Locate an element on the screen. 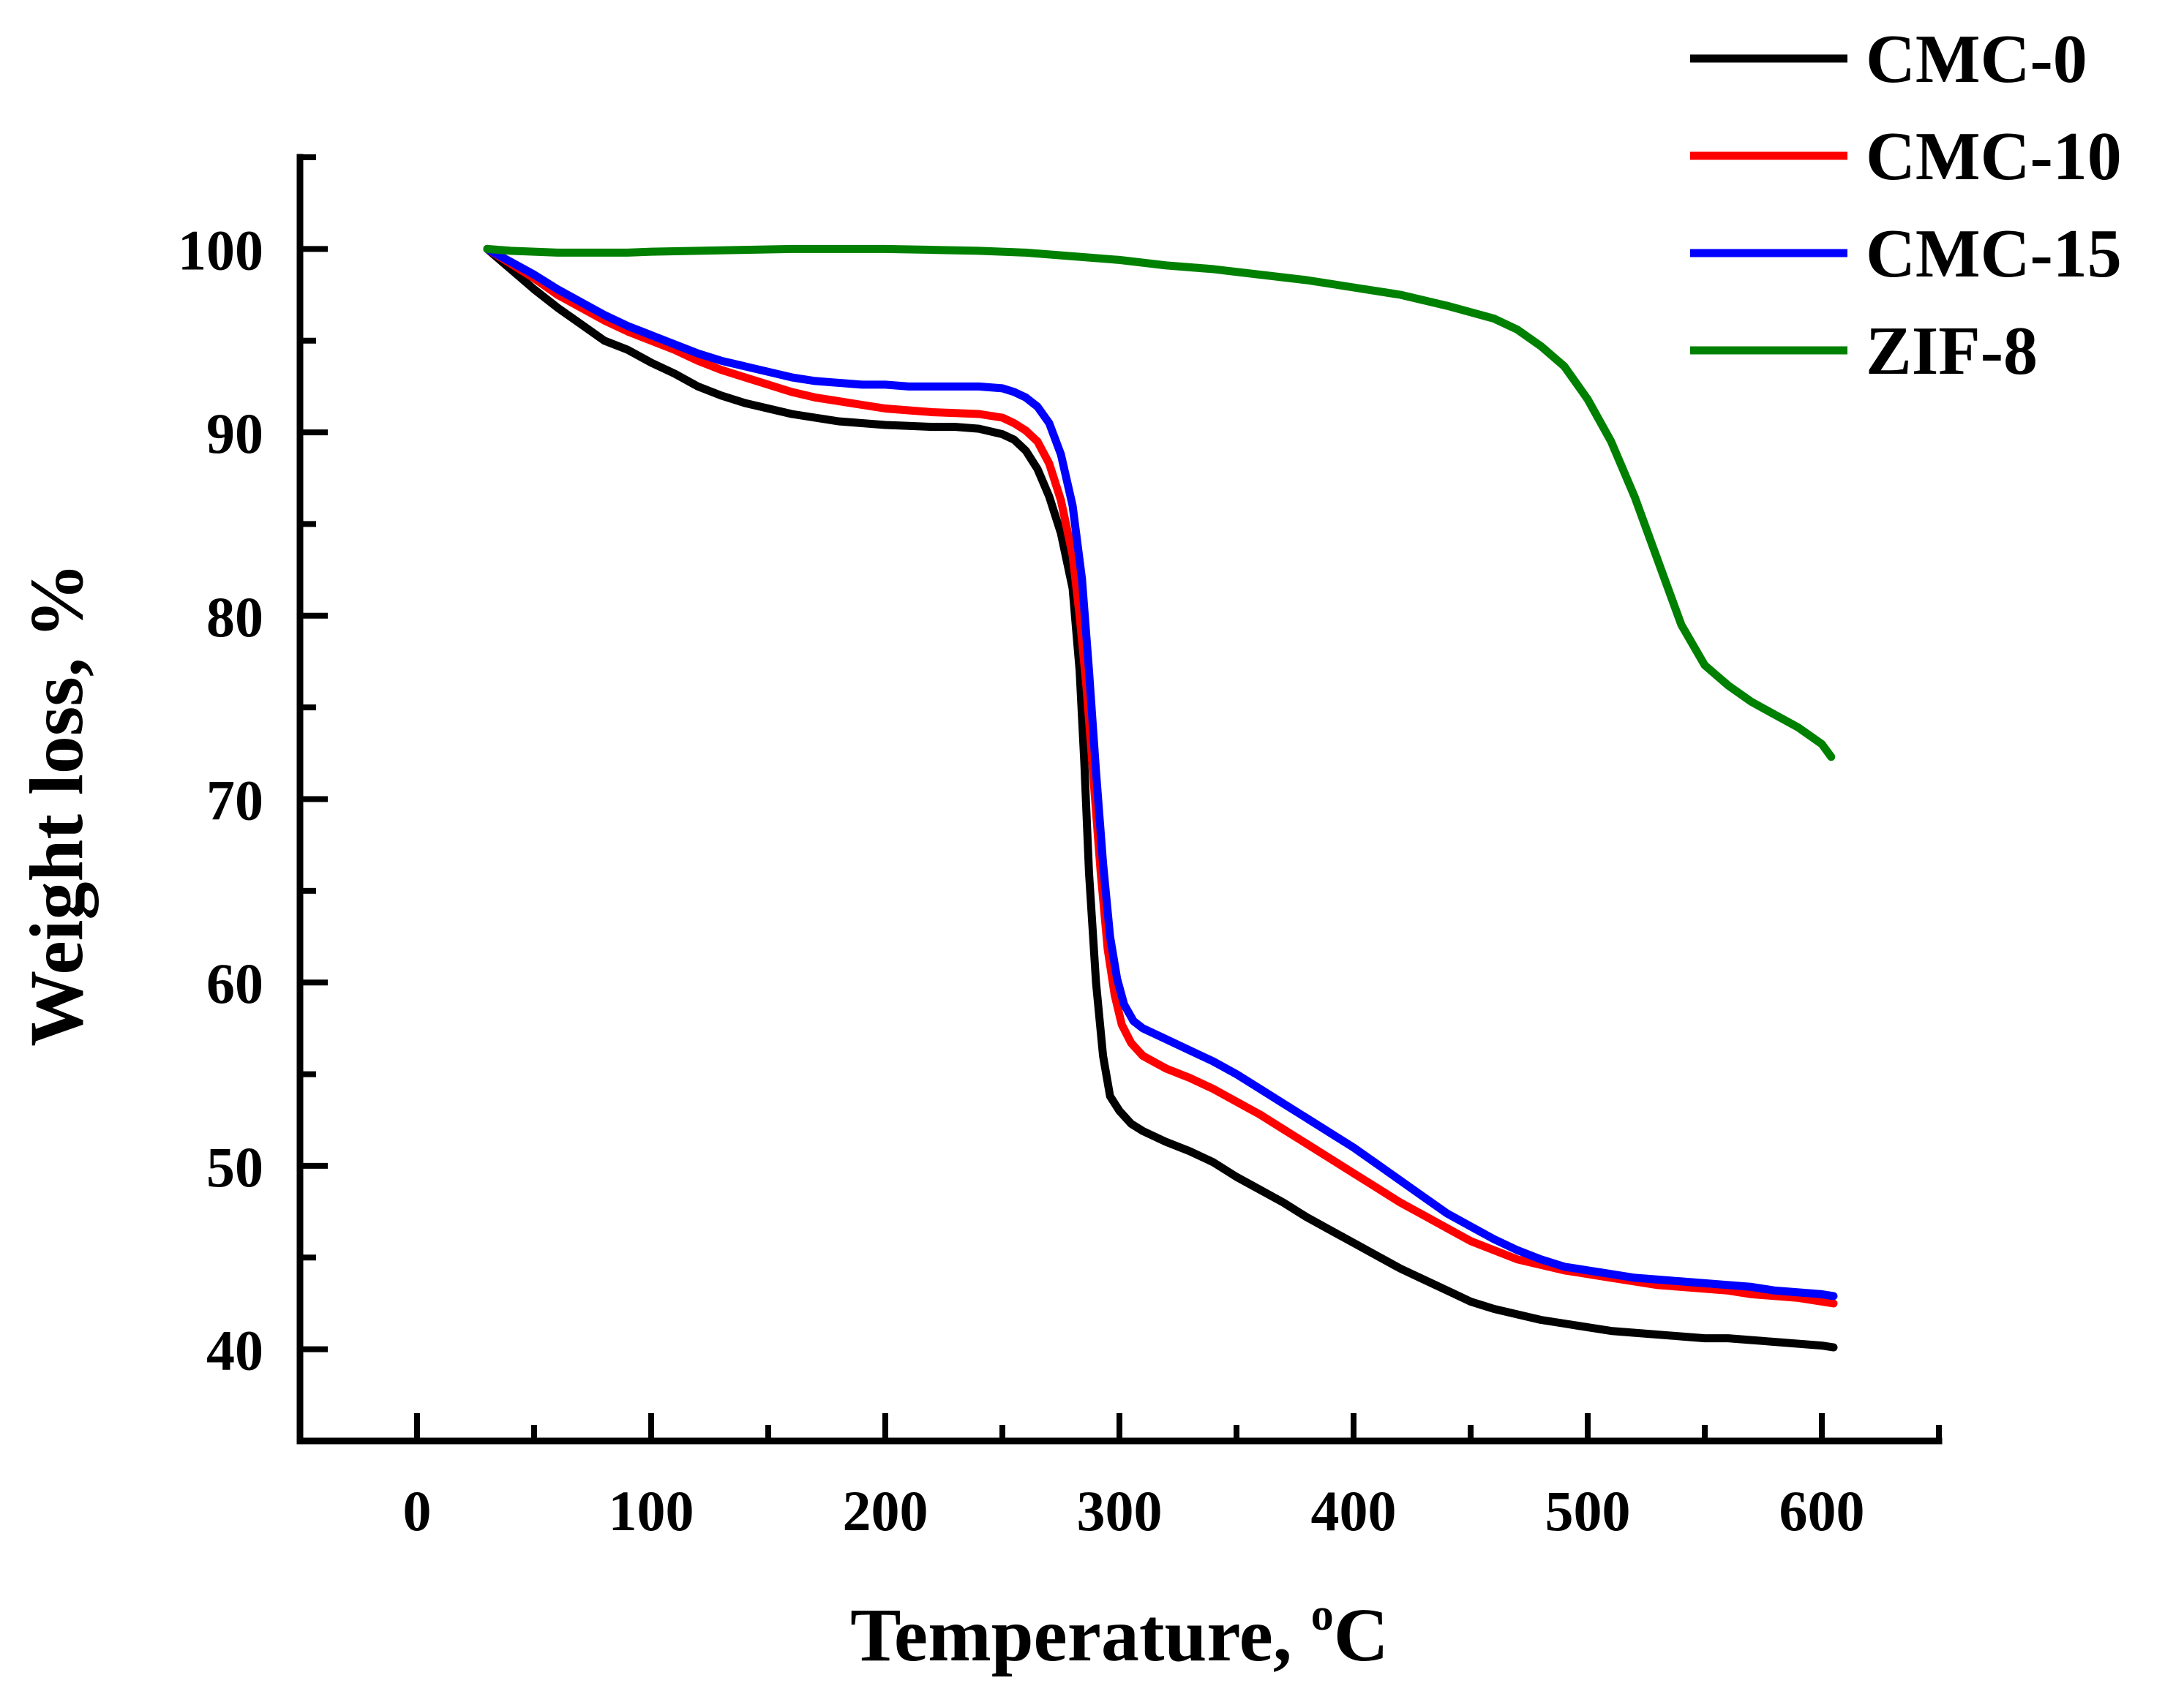 The width and height of the screenshot is (2184, 1705). x-tick-label: 100 is located at coordinates (651, 1511).